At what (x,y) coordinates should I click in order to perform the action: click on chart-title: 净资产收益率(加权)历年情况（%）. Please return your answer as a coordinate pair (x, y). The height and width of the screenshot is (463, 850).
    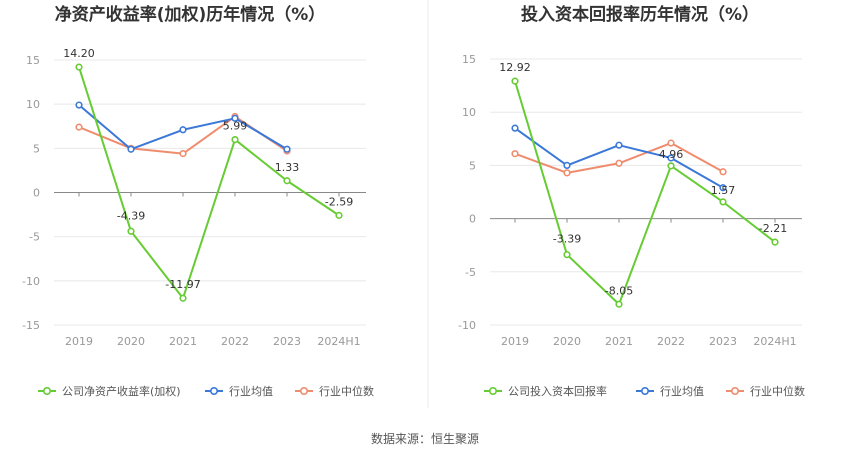
    Looking at the image, I should click on (190, 14).